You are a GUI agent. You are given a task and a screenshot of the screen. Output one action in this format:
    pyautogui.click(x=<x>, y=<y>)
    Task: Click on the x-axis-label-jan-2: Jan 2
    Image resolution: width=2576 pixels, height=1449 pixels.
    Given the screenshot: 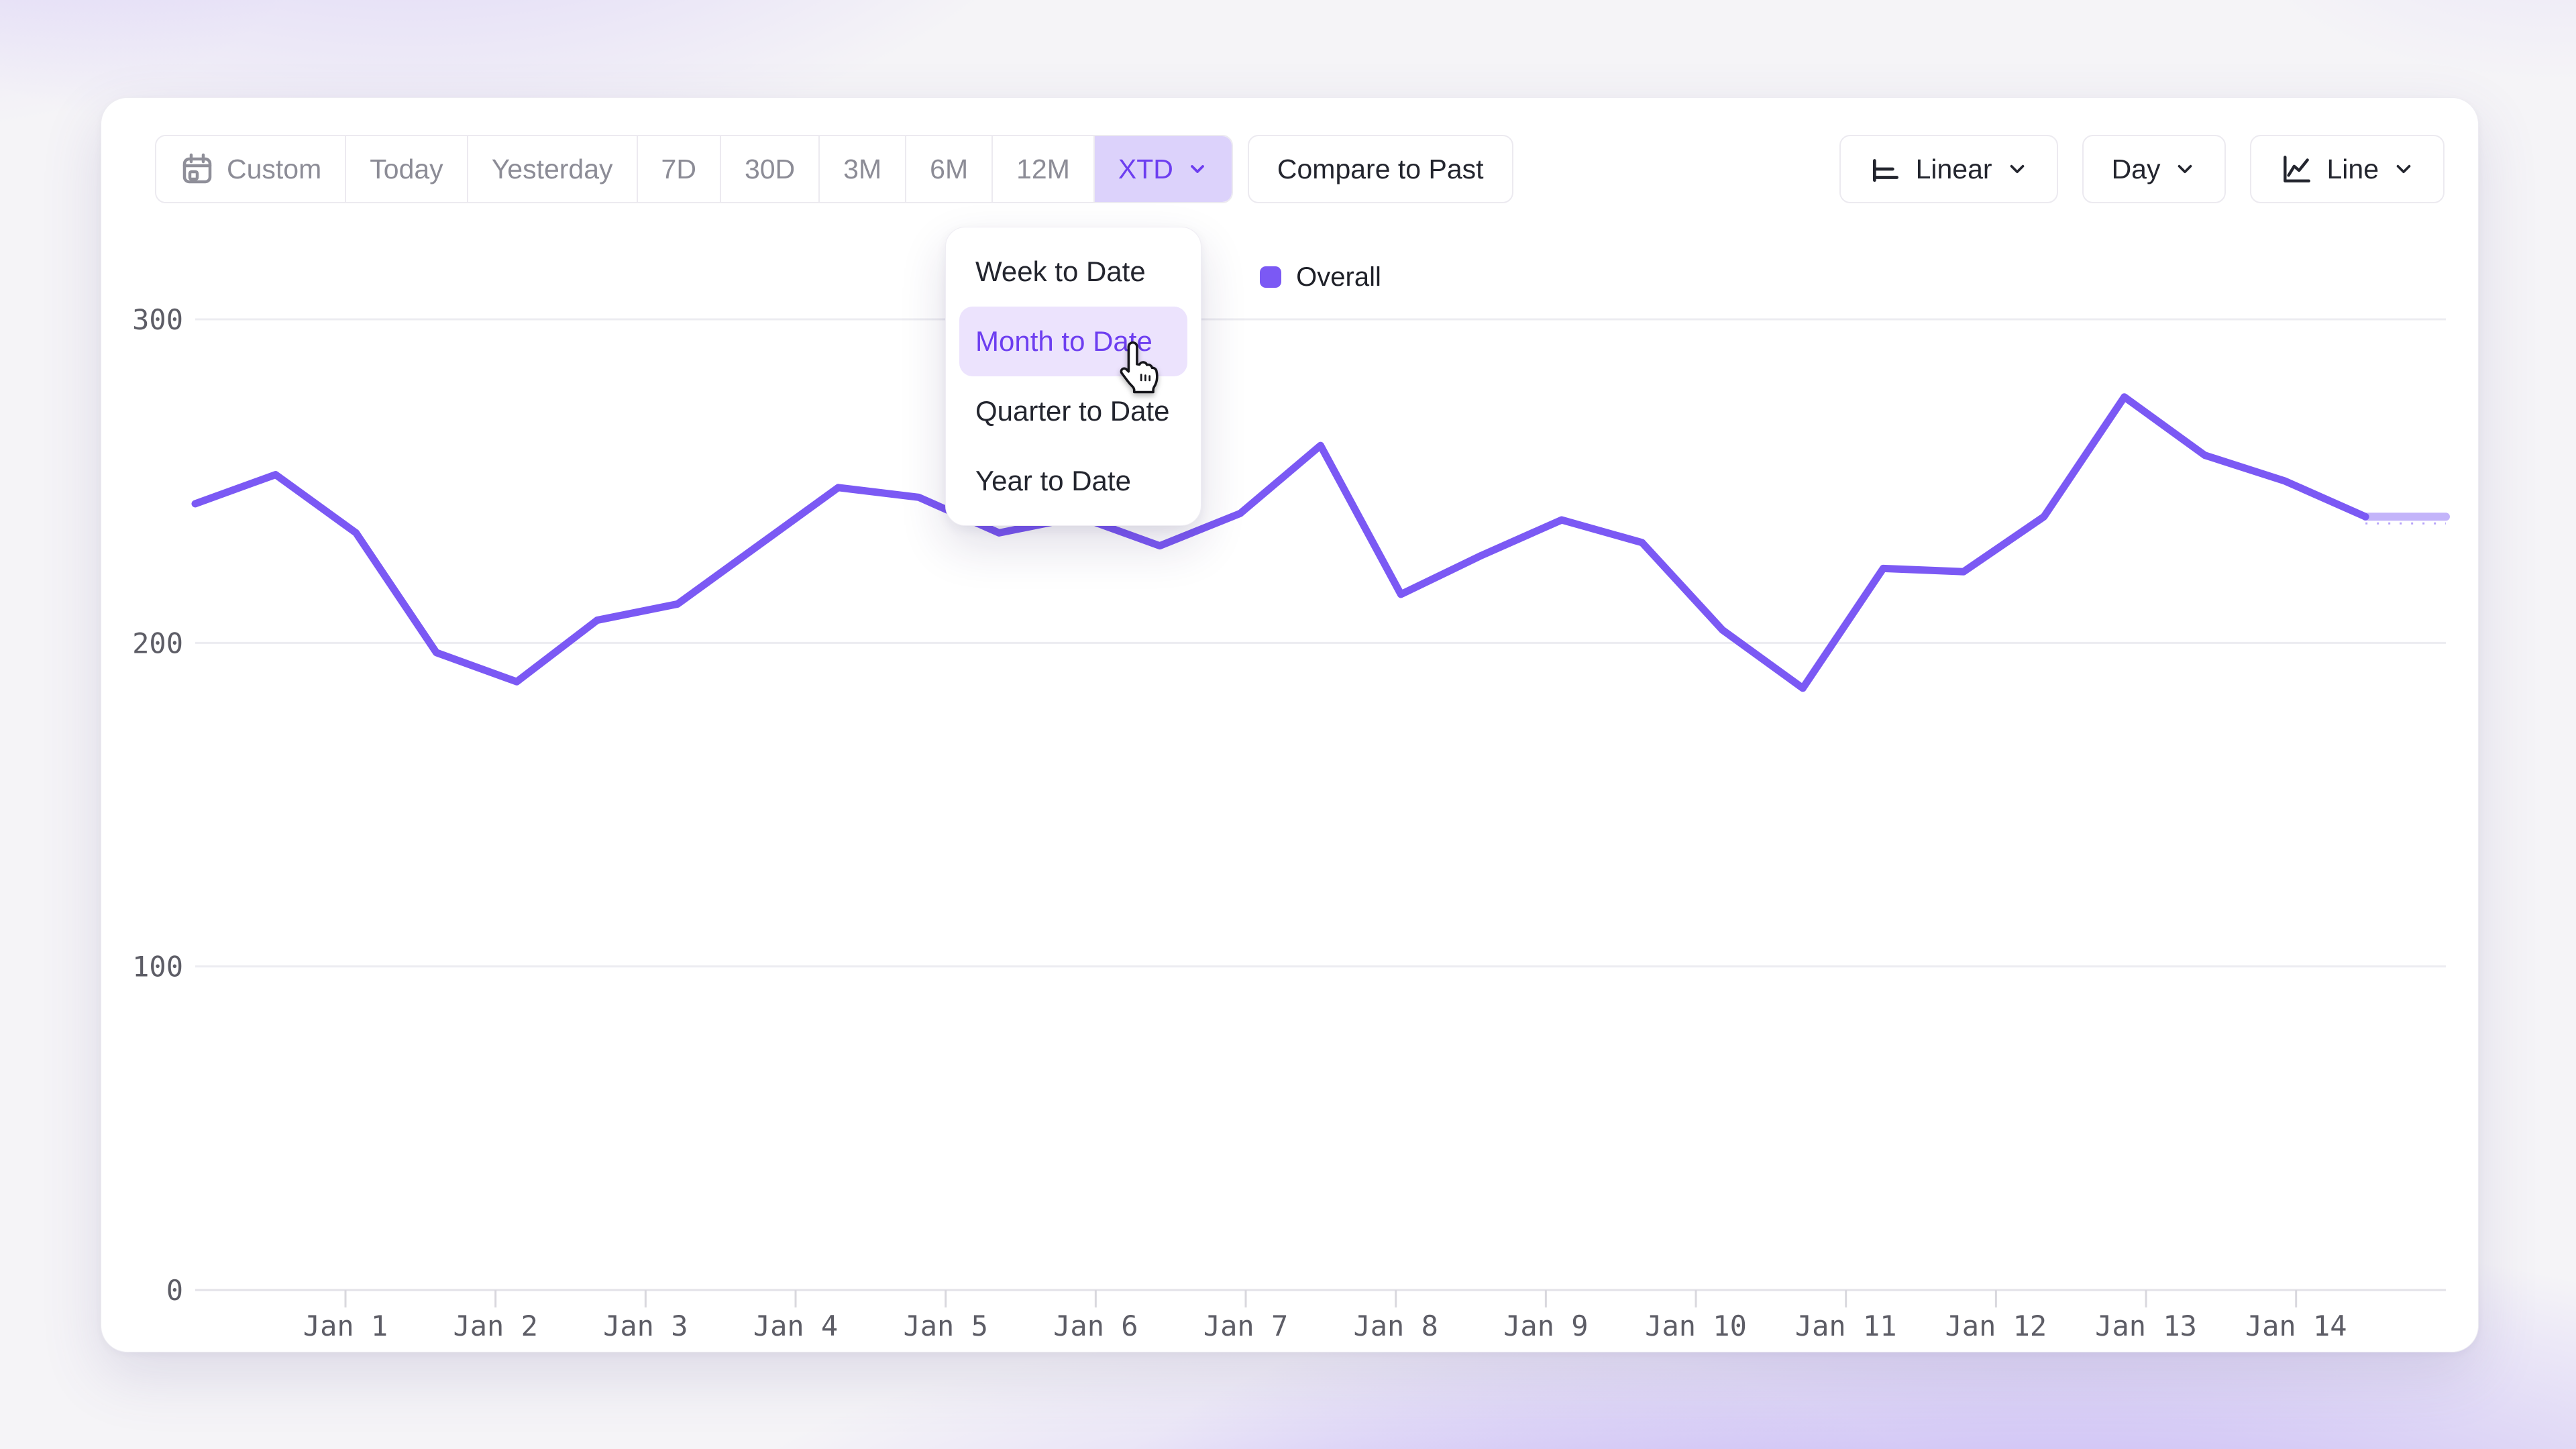 What is the action you would take?
    pyautogui.click(x=495, y=1325)
    